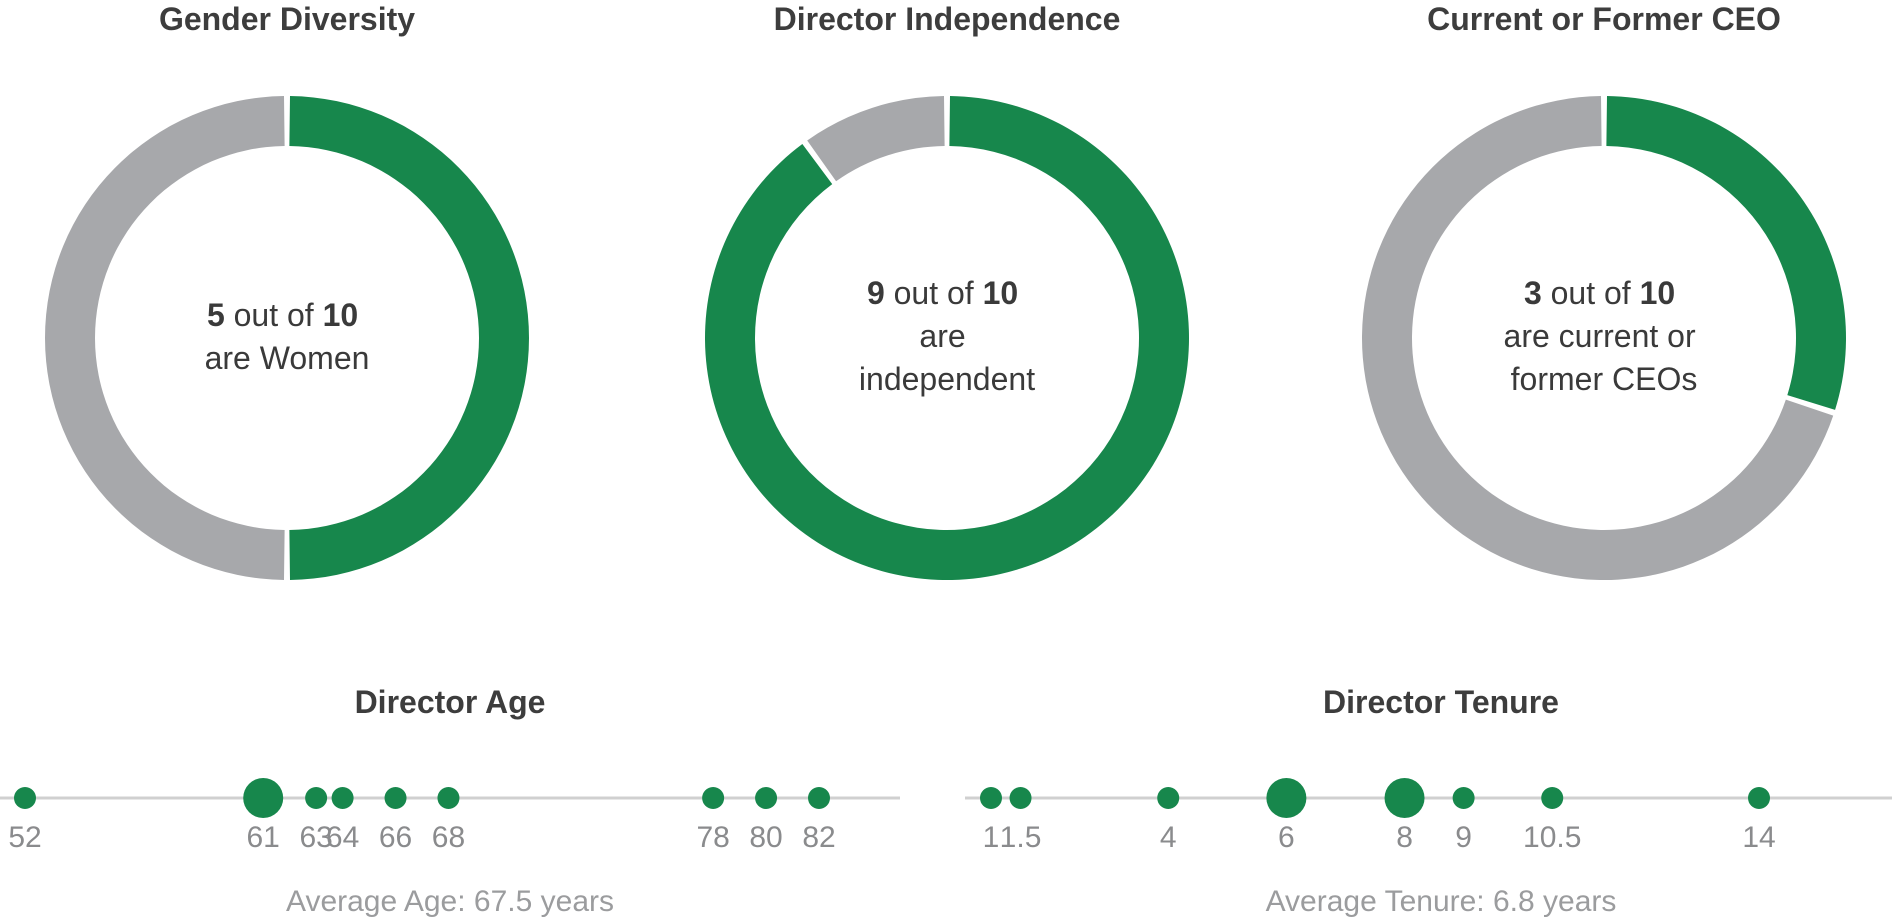 This screenshot has width=1892, height=923. Describe the element at coordinates (1604, 379) in the screenshot. I see `ceo-experience-line-2: former CEOs` at that location.